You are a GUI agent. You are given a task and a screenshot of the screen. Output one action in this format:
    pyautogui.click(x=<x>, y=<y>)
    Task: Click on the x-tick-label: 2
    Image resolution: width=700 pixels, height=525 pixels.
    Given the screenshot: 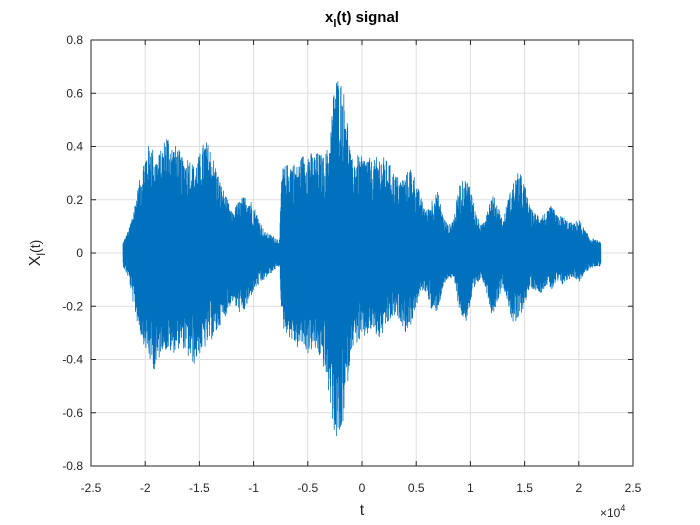 What is the action you would take?
    pyautogui.click(x=578, y=488)
    